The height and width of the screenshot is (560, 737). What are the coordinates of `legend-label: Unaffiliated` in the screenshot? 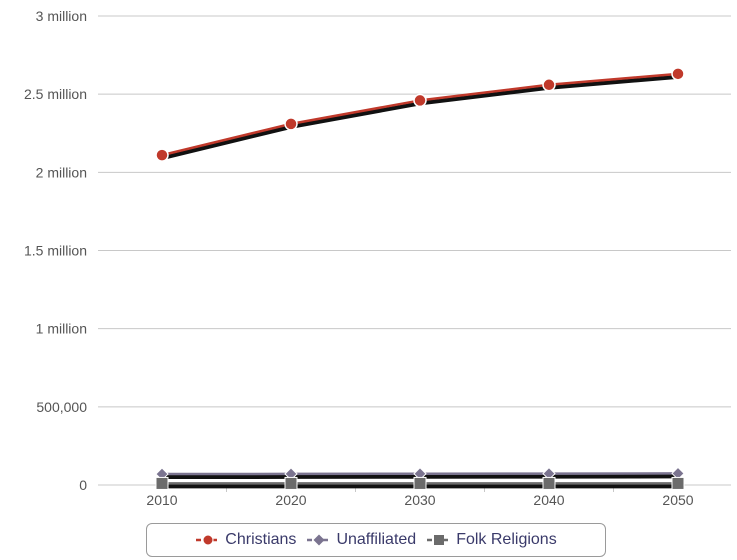 It's located at (376, 539).